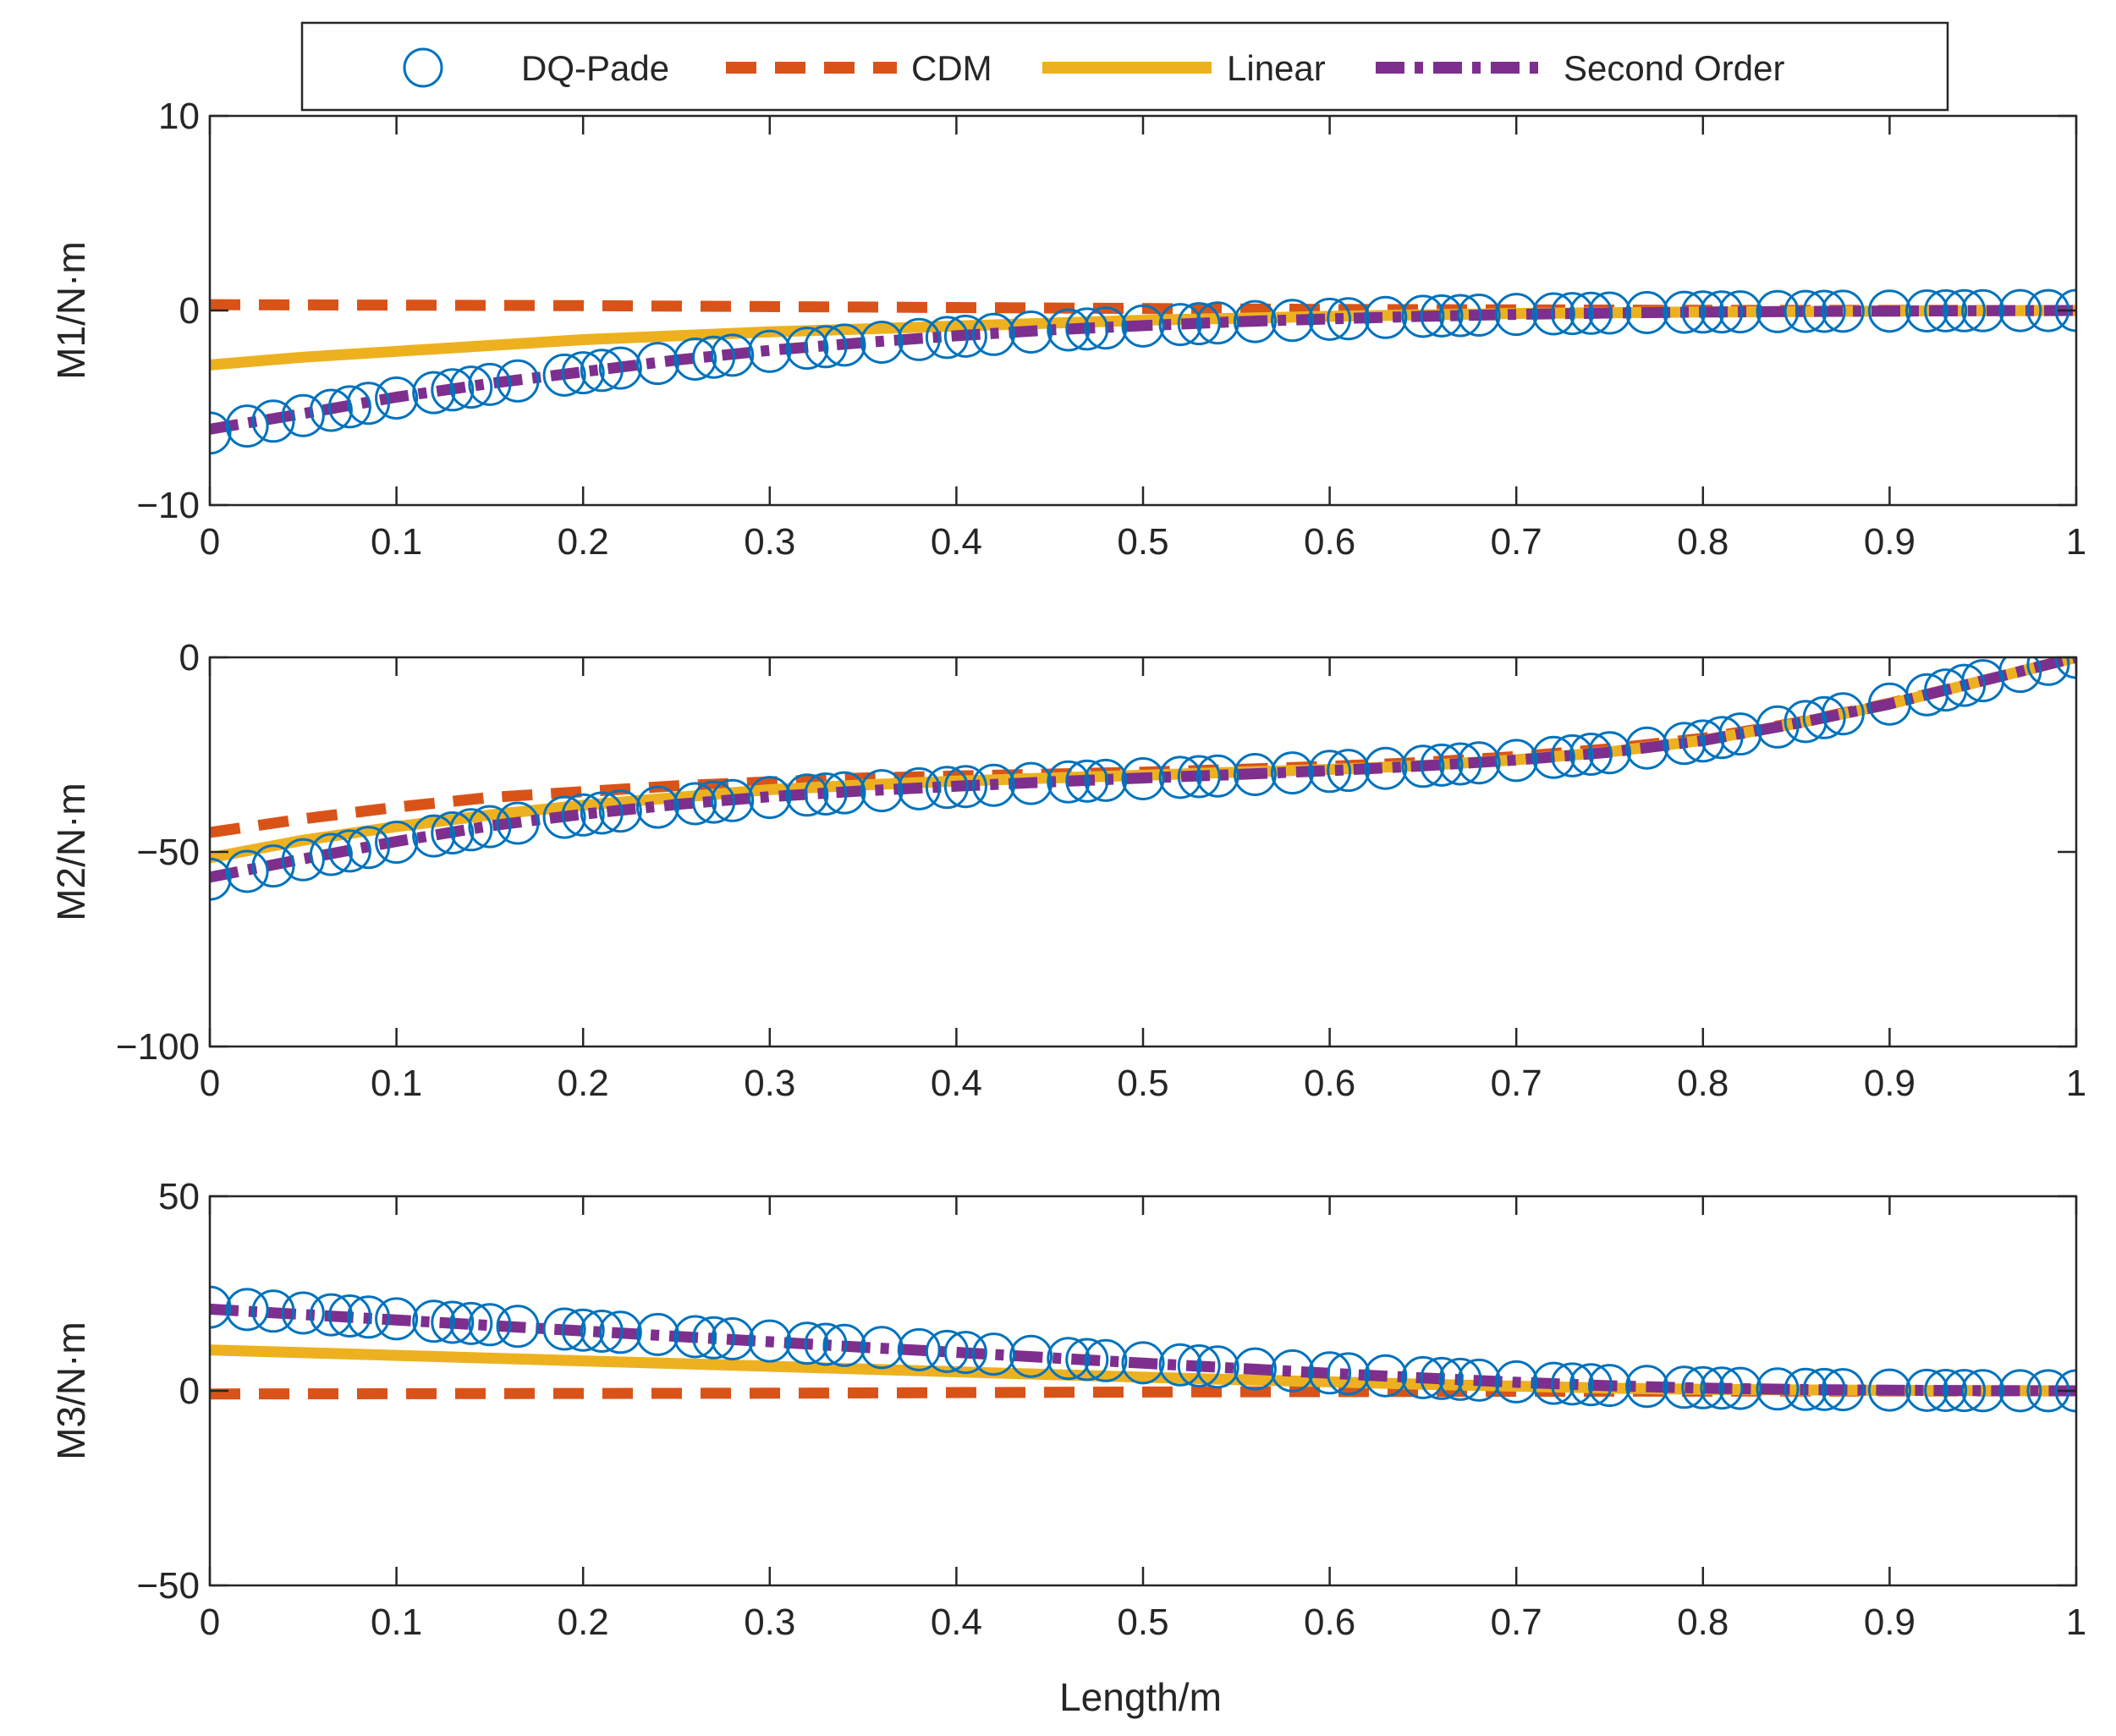 This screenshot has width=2116, height=1736. I want to click on legend-marker-dq-pade, so click(423, 67).